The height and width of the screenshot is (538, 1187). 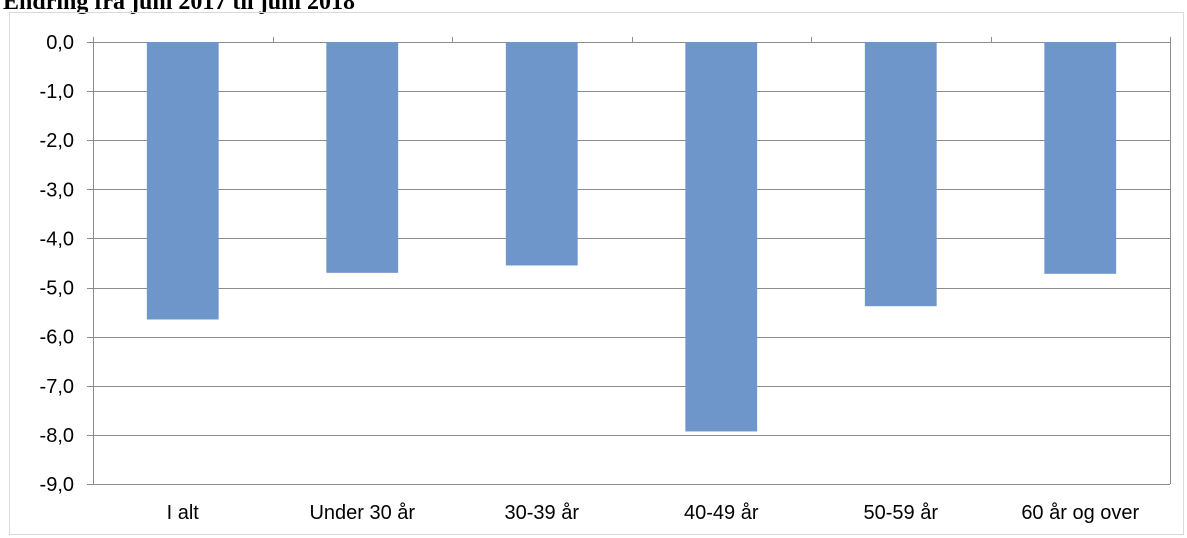 I want to click on y-axis-tick-labels: 0,0 -1,0 -2,0 -3,0 -4,0 -5,0 -6,0 -7,0 -8,0 -9,0, so click(x=57, y=264).